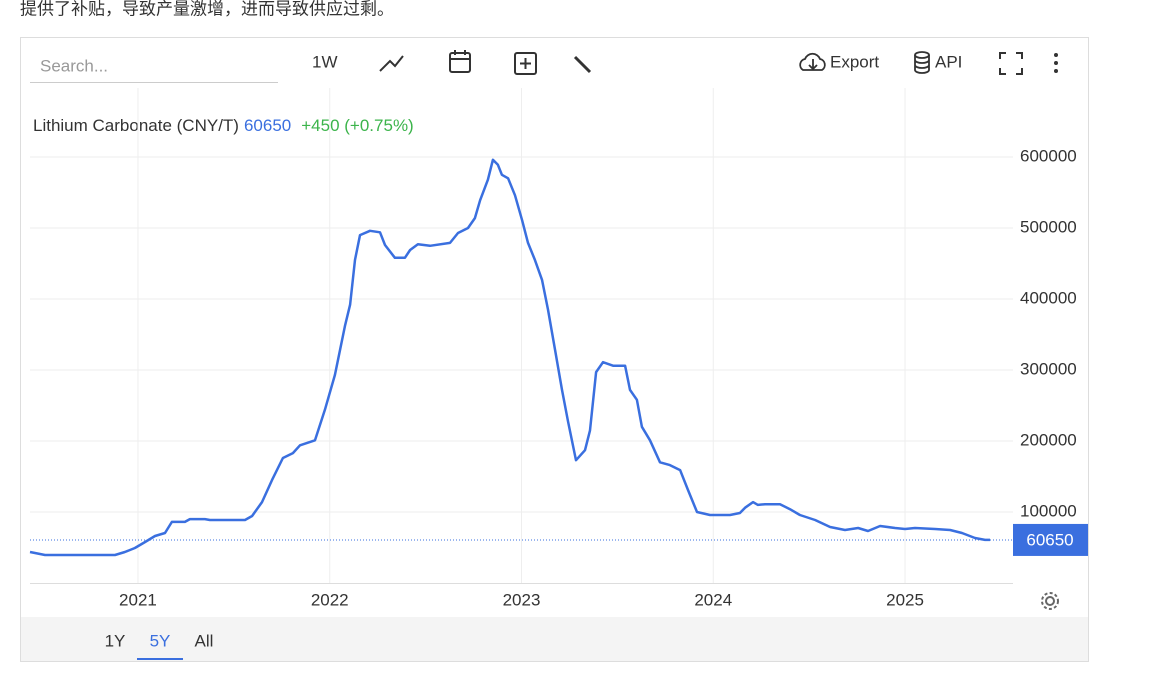  Describe the element at coordinates (713, 599) in the screenshot. I see `x-tick-label: 2024` at that location.